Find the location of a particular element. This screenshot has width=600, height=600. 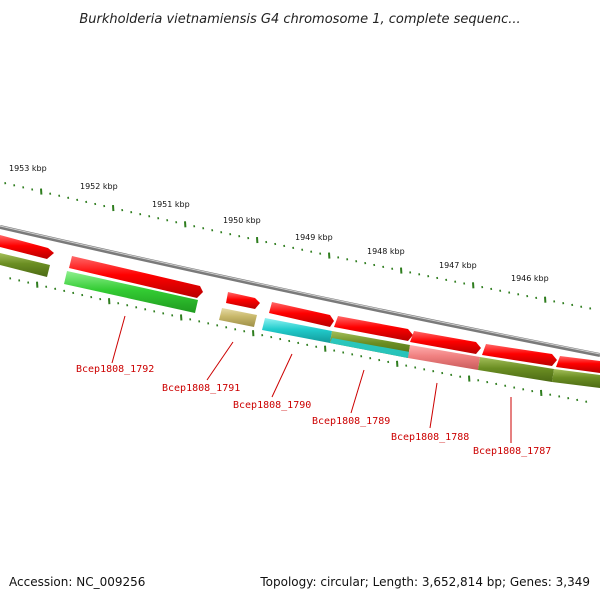

feature-band-cyan is located at coordinates (297, 330).